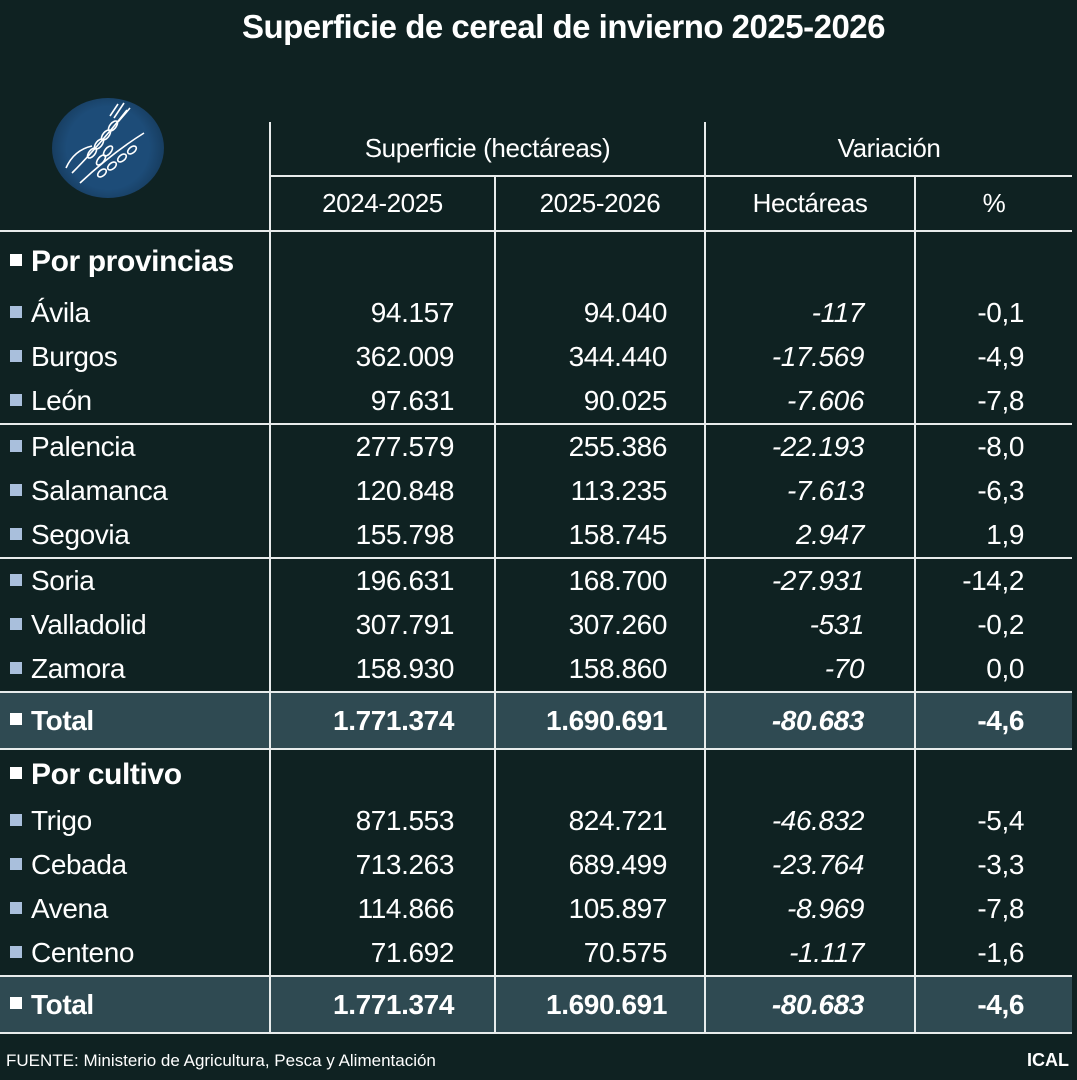 Image resolution: width=1077 pixels, height=1080 pixels. I want to click on row-label: Valladolid, so click(89, 624).